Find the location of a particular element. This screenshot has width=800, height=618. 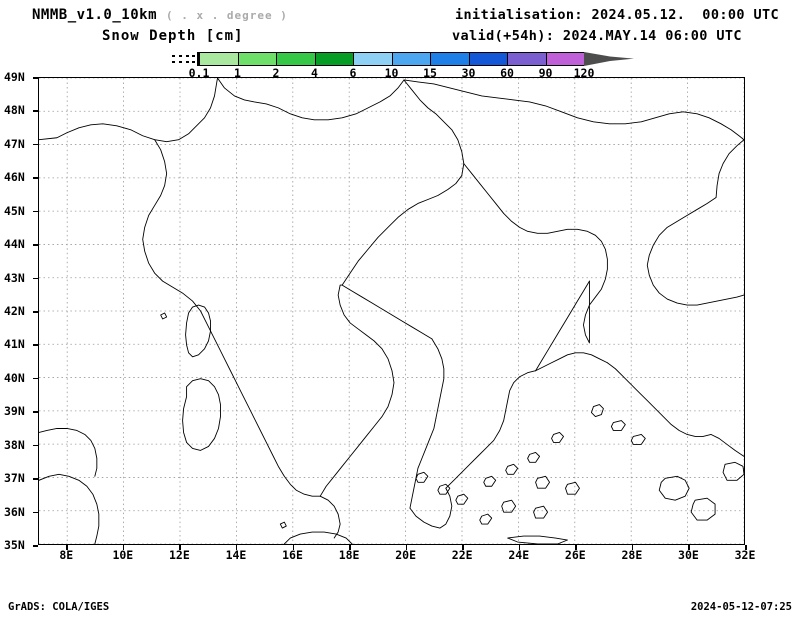

lon-label-8E: 8E is located at coordinates (66, 555).